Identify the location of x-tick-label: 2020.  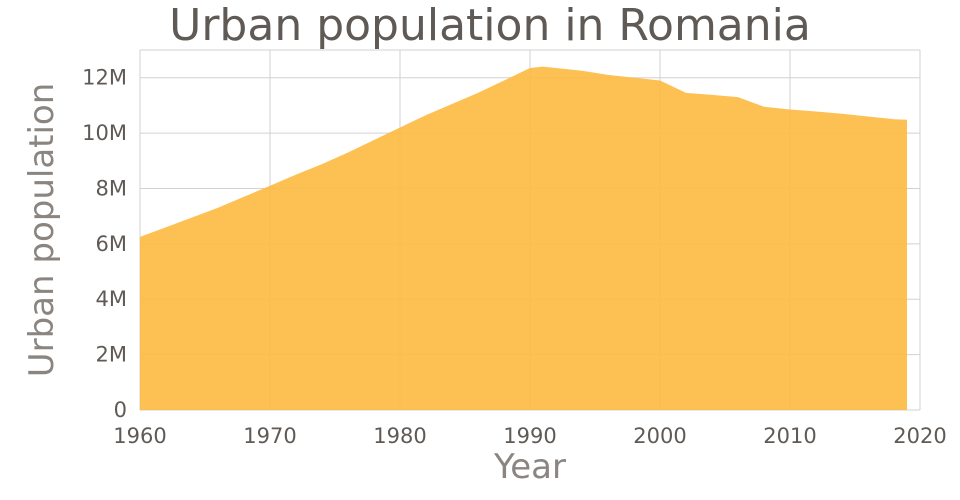
(919, 436).